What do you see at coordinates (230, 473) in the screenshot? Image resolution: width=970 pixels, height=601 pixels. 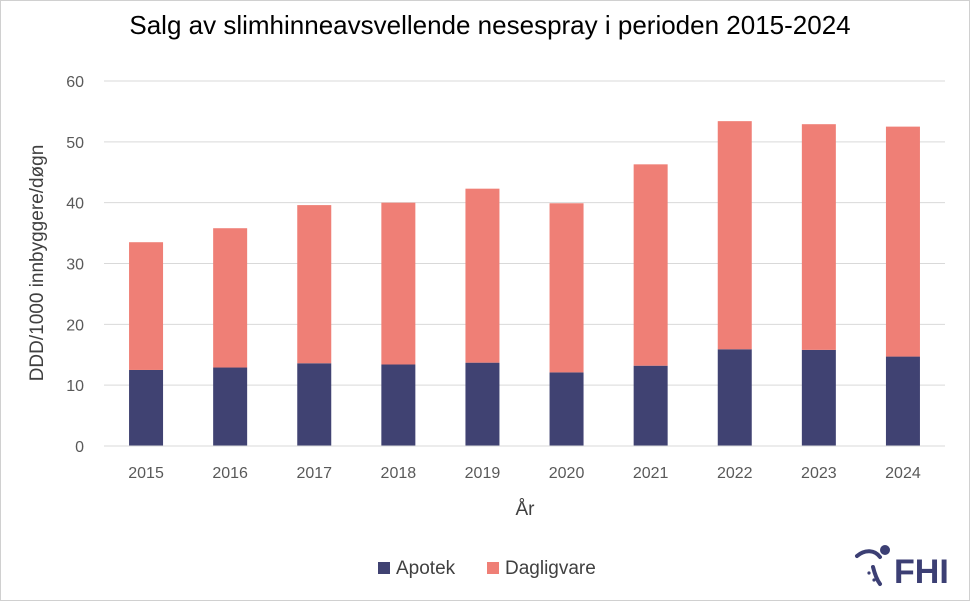 I see `x-tick-label: 2016` at bounding box center [230, 473].